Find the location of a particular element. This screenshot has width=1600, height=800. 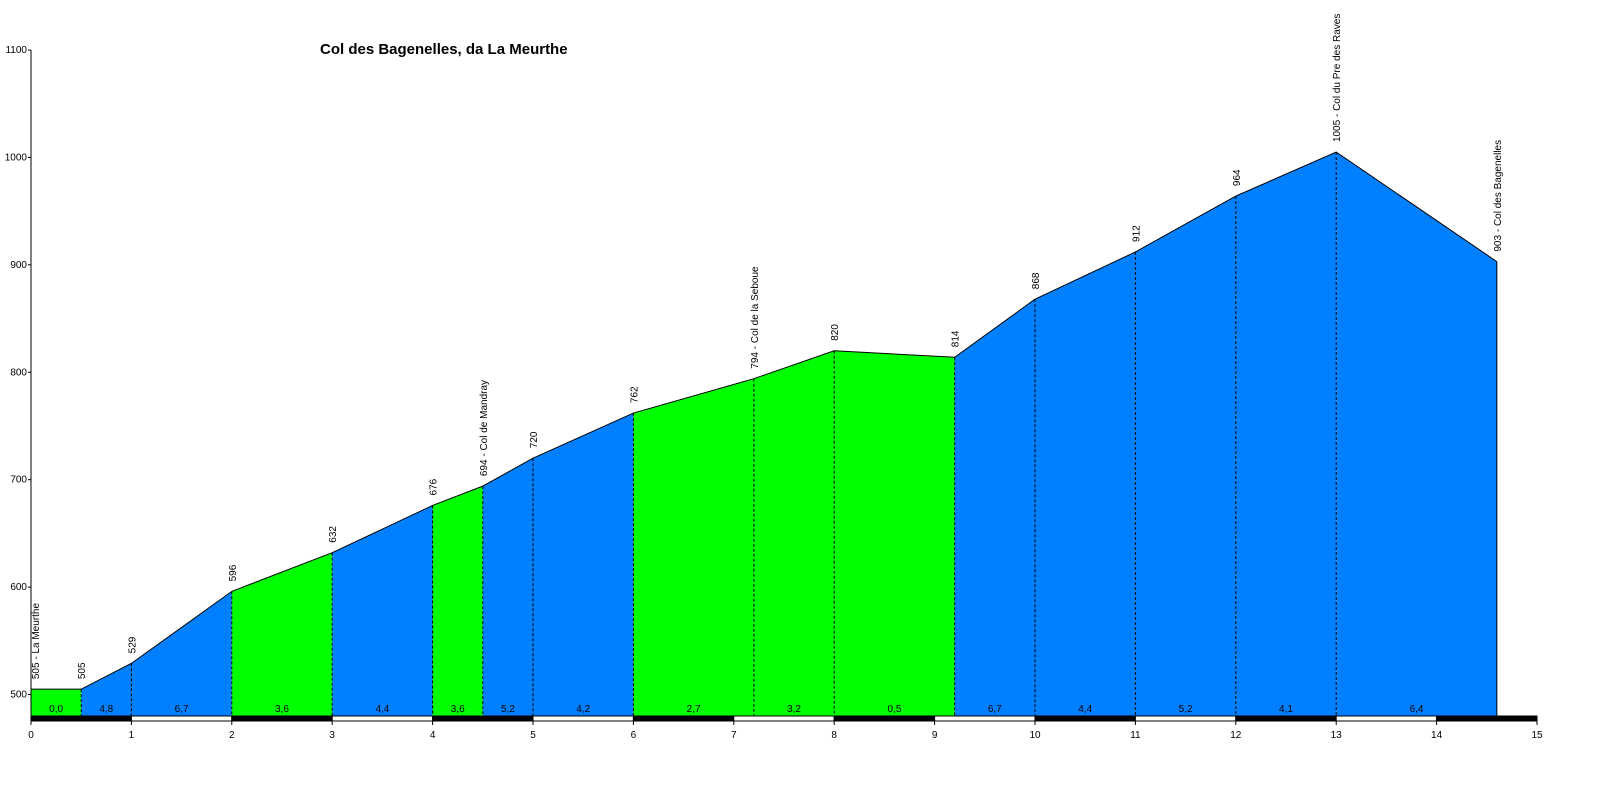

gradient-label-6: 5,2 is located at coordinates (508, 709).